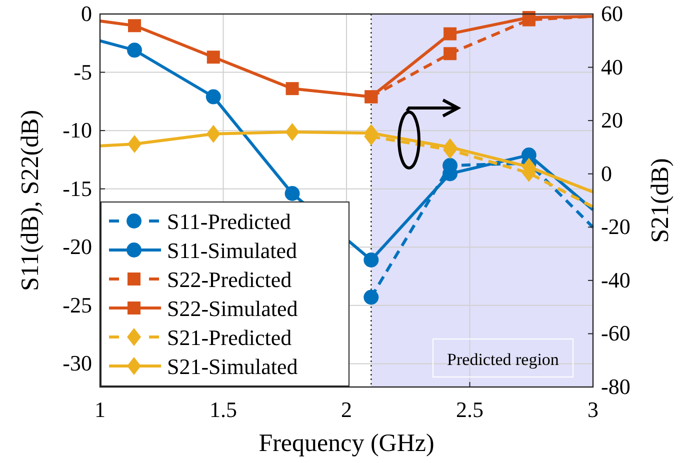  What do you see at coordinates (232, 308) in the screenshot?
I see `legend-label: S22-Simulated` at bounding box center [232, 308].